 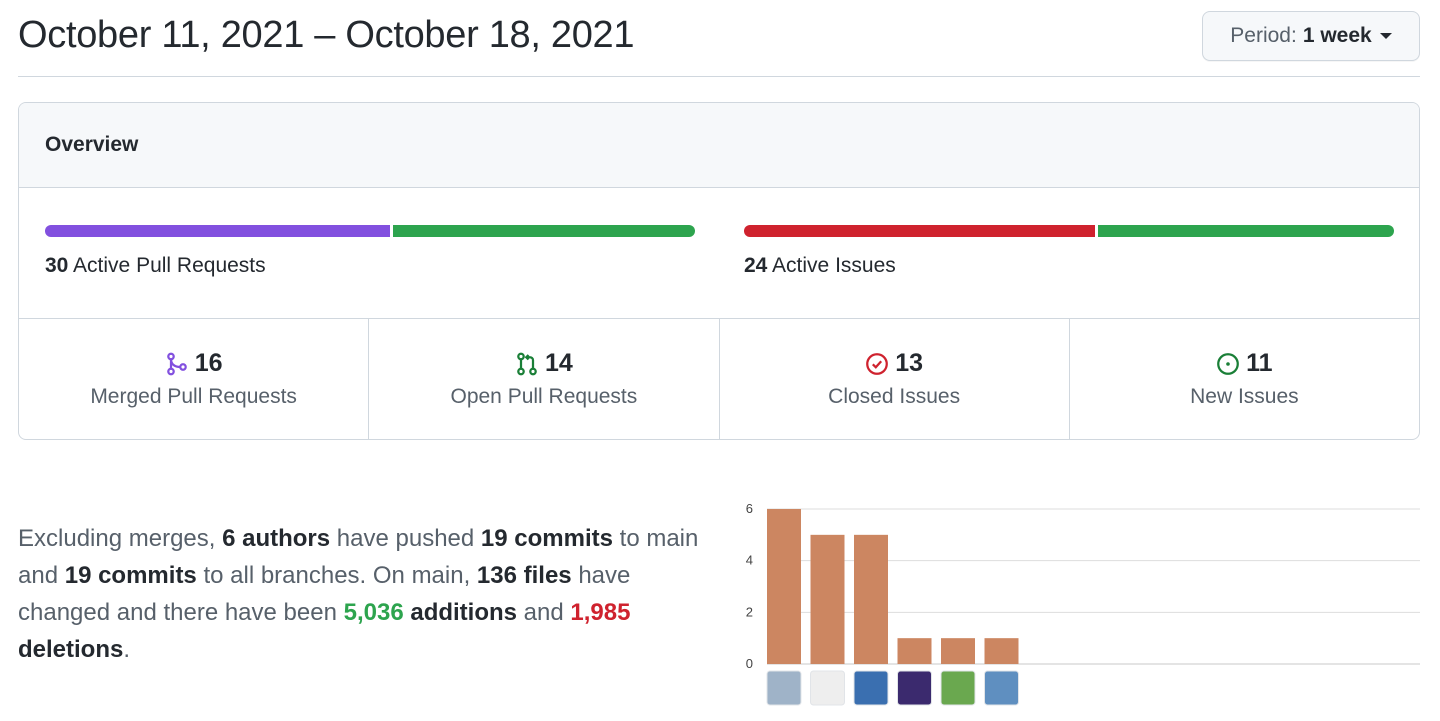 What do you see at coordinates (1337, 35) in the screenshot?
I see `period-value: 1 week` at bounding box center [1337, 35].